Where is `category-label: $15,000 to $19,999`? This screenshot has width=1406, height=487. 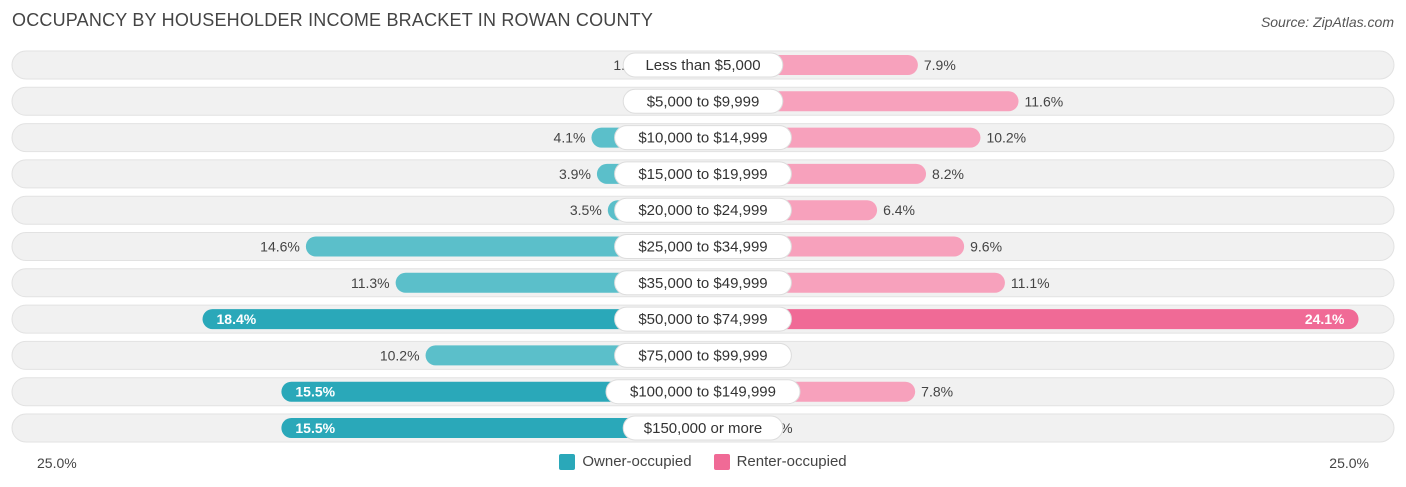 category-label: $15,000 to $19,999 is located at coordinates (702, 174).